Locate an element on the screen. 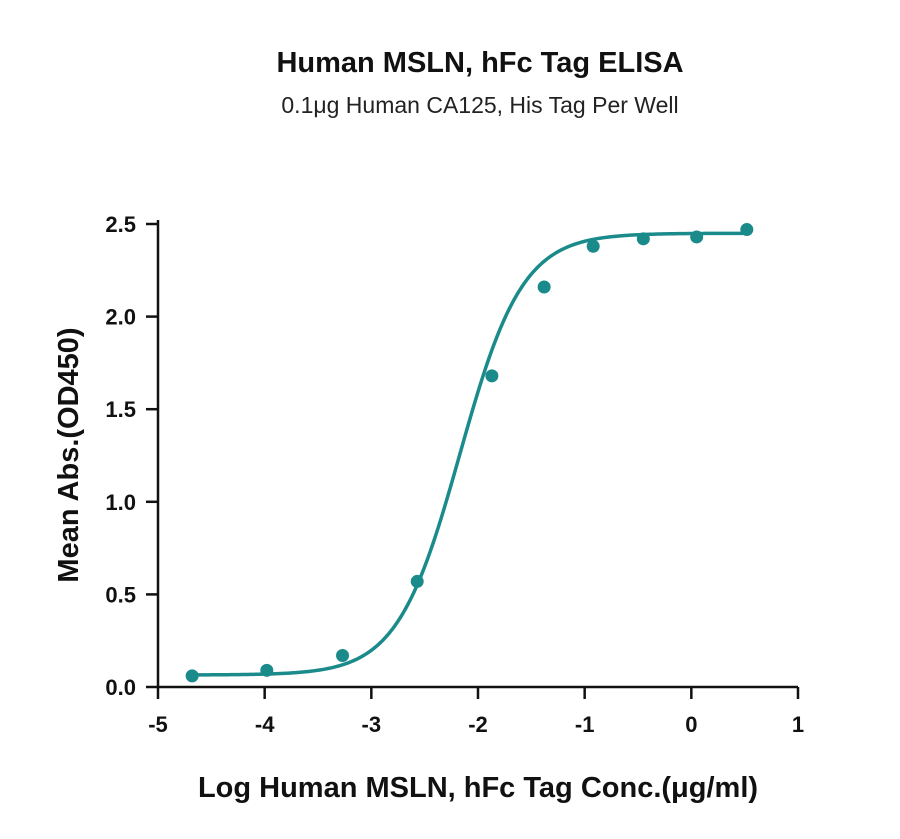 Image resolution: width=900 pixels, height=839 pixels. y-tick-label: 0.5 is located at coordinates (120, 594).